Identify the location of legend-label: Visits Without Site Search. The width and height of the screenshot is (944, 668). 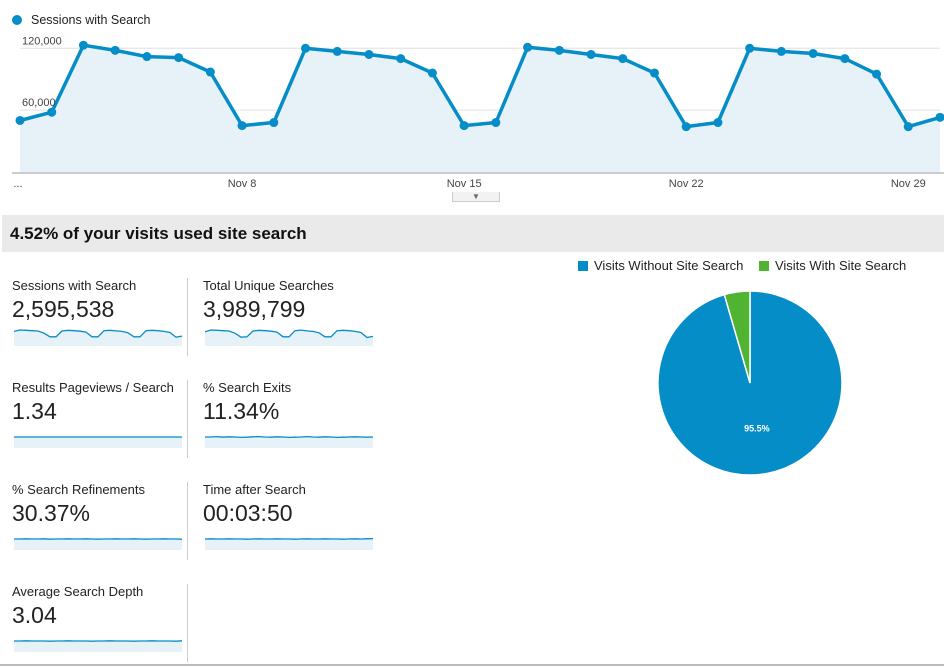
(669, 265).